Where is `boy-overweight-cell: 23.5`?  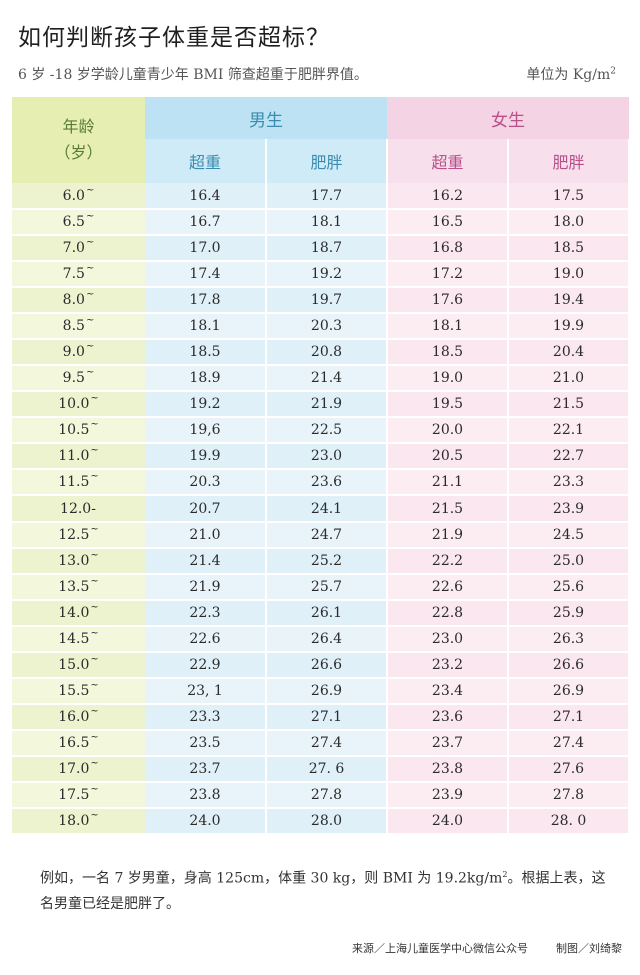 boy-overweight-cell: 23.5 is located at coordinates (206, 743).